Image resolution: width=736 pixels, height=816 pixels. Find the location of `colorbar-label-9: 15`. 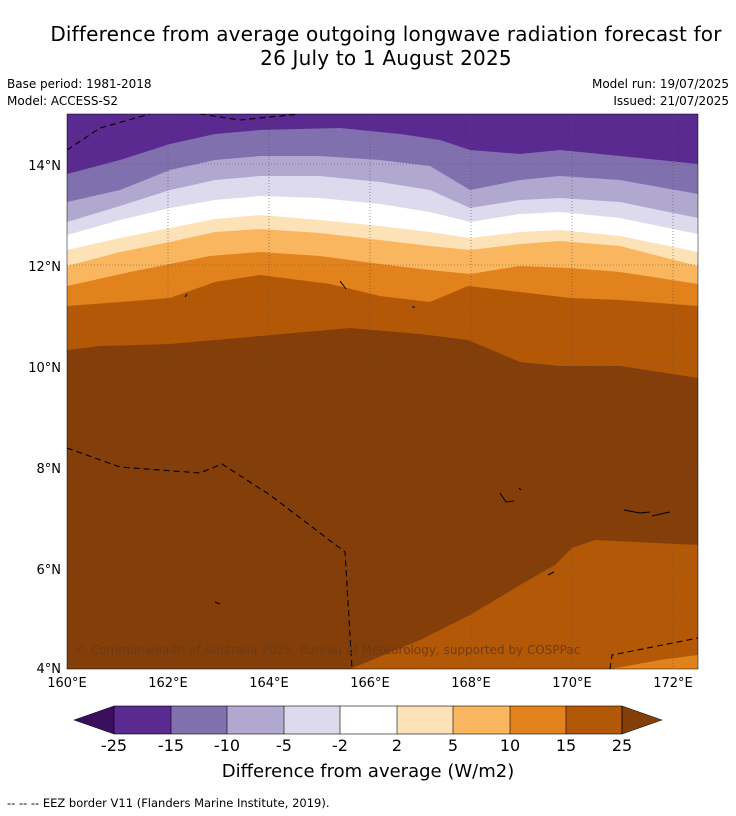

colorbar-label-9: 15 is located at coordinates (566, 745).